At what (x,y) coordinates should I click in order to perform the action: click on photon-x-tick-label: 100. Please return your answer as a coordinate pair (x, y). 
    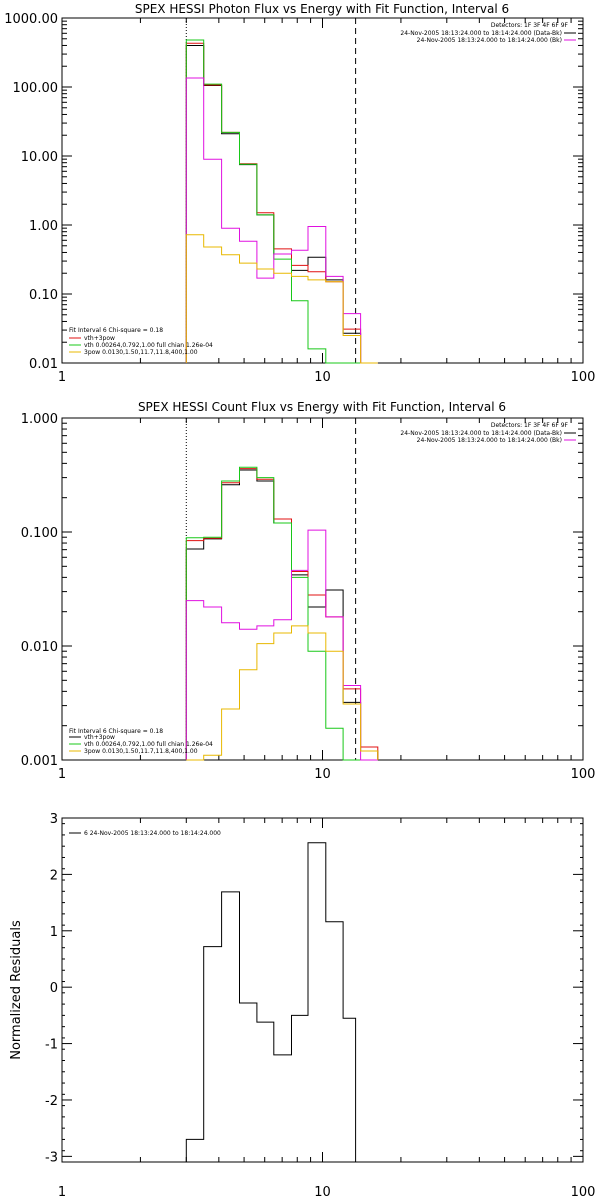
    Looking at the image, I should click on (583, 377).